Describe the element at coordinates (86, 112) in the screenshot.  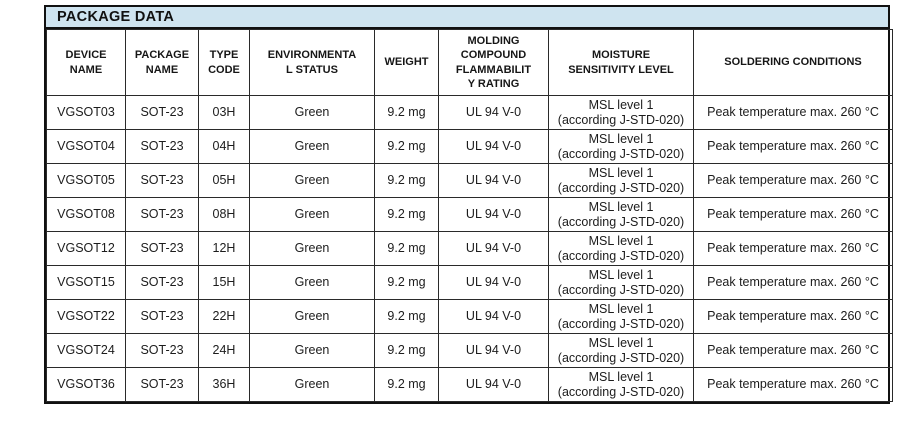
I see `cell-device_name: VGSOT03` at that location.